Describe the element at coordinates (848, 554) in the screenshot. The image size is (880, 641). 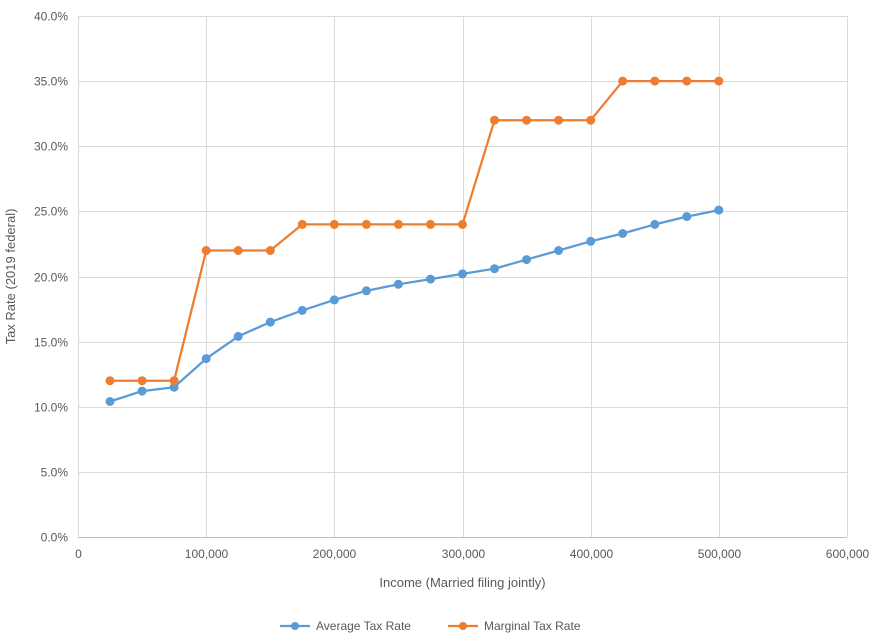
I see `x-tick-label: 600,000` at that location.